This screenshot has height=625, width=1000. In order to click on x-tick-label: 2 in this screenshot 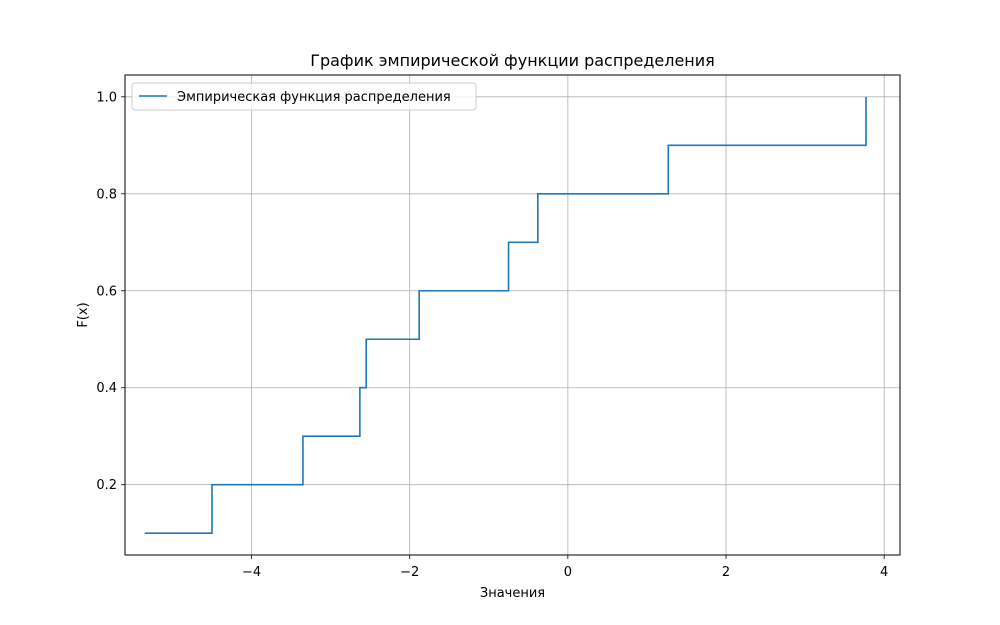, I will do `click(726, 572)`.